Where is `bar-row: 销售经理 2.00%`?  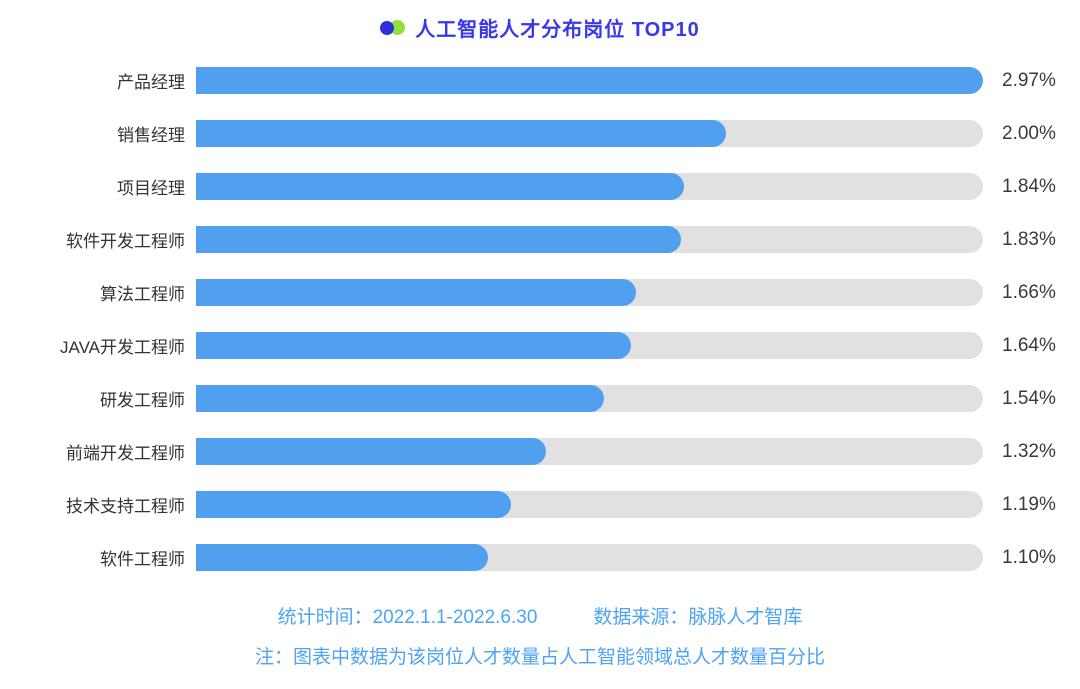 bar-row: 销售经理 2.00% is located at coordinates (540, 133).